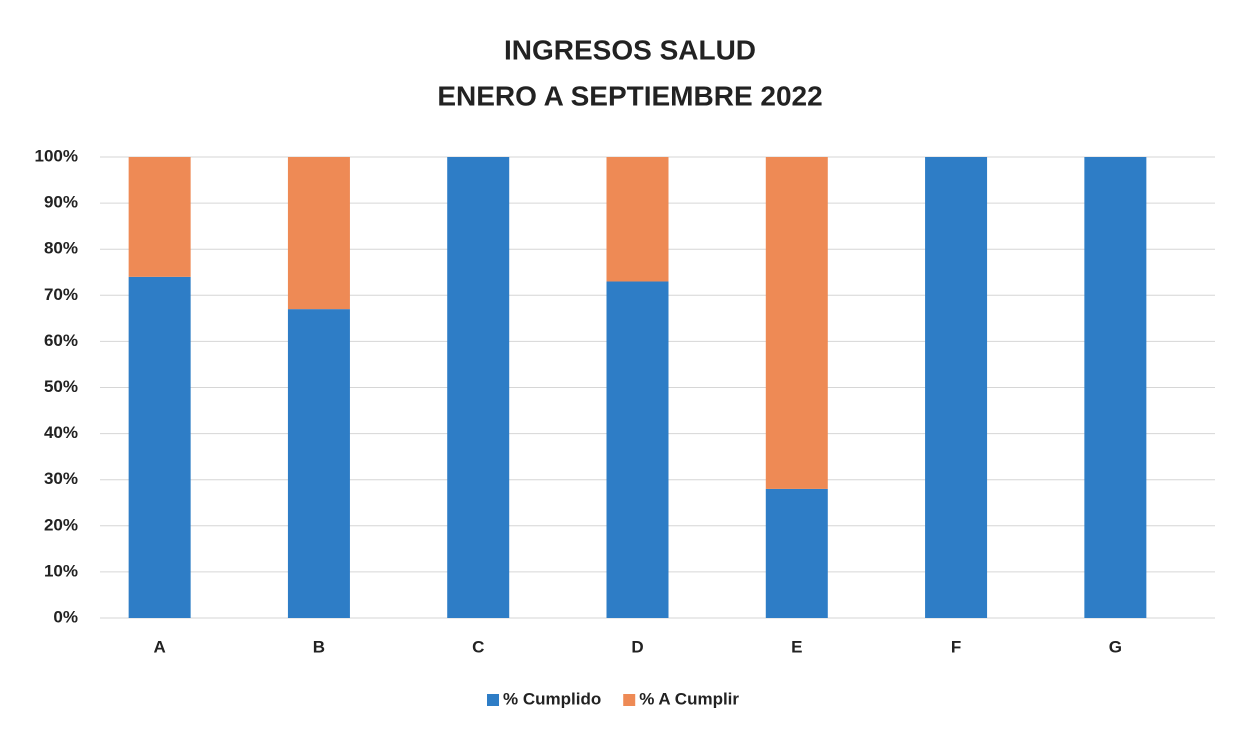 Image resolution: width=1236 pixels, height=734 pixels. Describe the element at coordinates (61, 340) in the screenshot. I see `y-tick-label: 60%` at that location.